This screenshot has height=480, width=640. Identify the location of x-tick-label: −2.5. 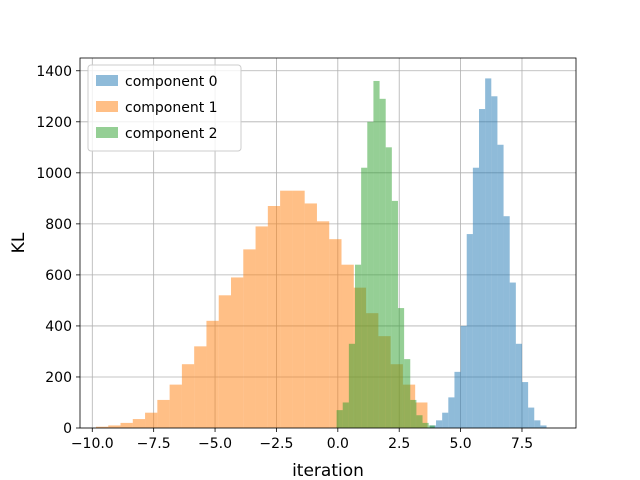
(276, 444).